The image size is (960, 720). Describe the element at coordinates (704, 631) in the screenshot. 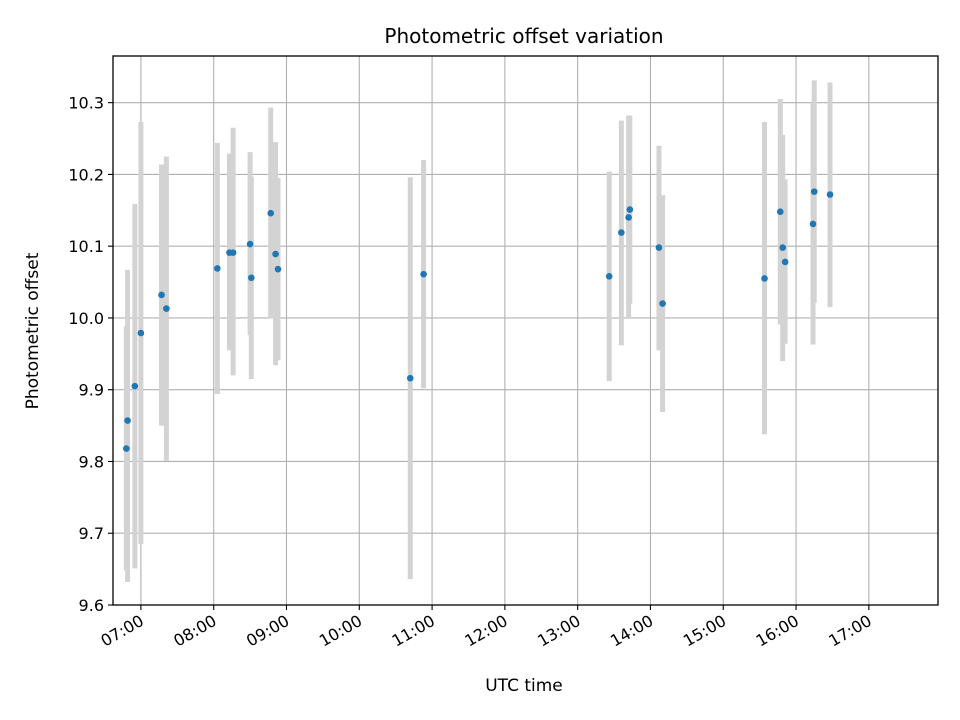

I see `x-tick-label: 15:00` at that location.